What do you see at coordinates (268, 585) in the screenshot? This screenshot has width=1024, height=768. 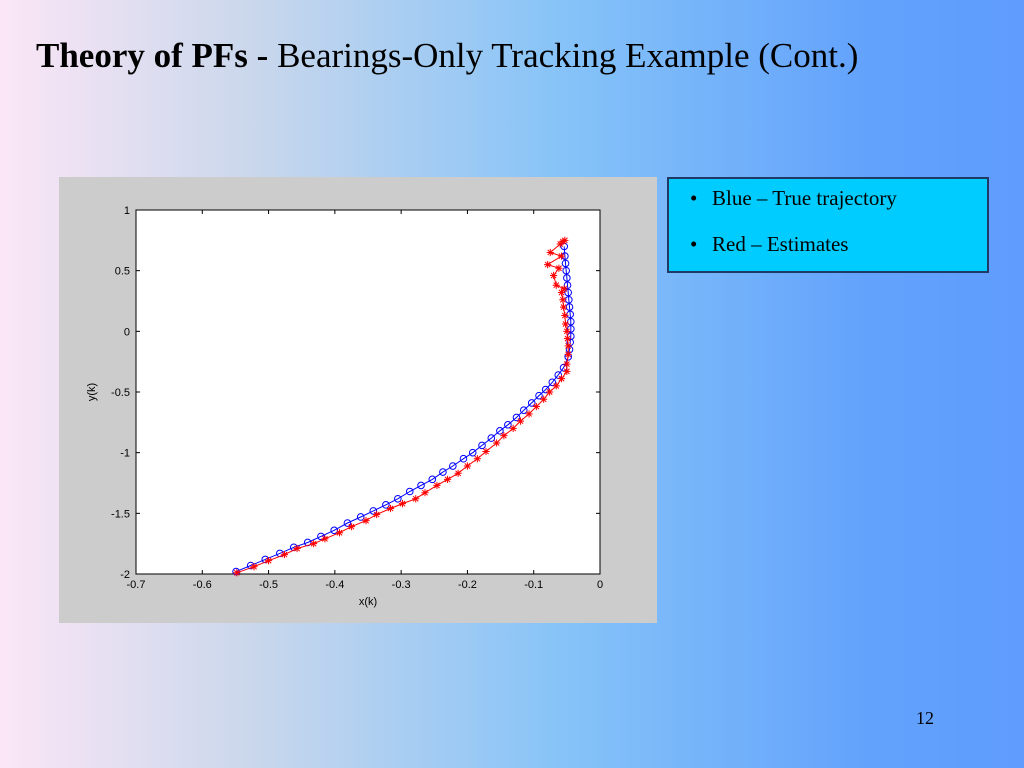 I see `x-tick-label: -0.5` at bounding box center [268, 585].